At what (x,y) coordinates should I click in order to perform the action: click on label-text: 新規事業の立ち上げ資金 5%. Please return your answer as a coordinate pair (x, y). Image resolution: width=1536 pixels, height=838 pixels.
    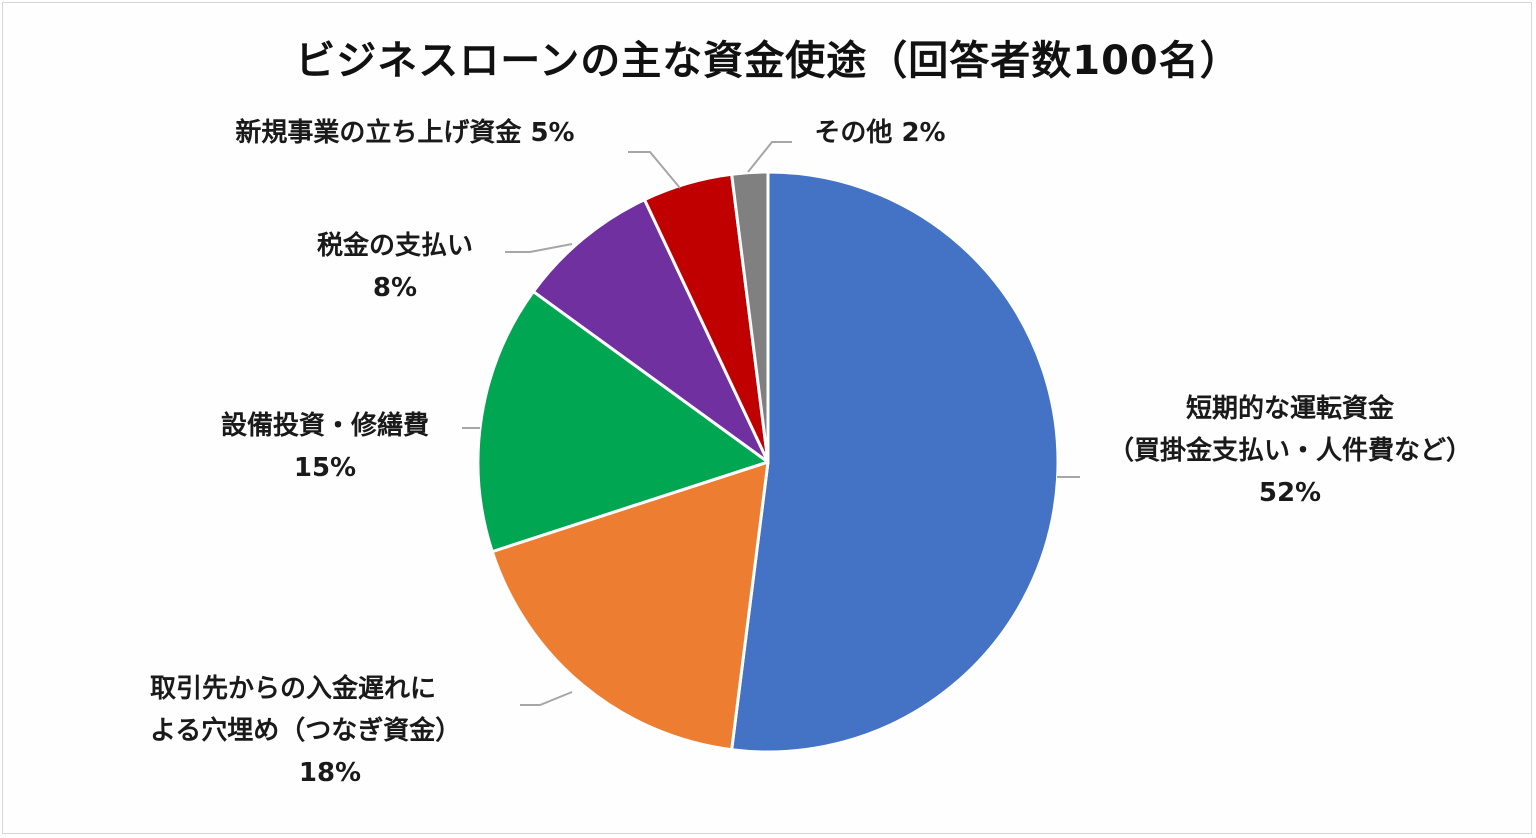
    Looking at the image, I should click on (405, 133).